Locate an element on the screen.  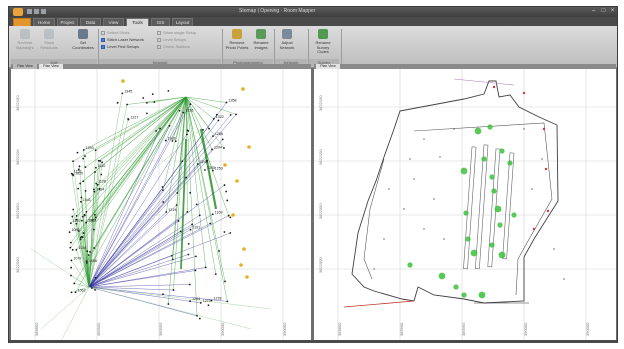
hydrant-marker is located at coordinates (544, 129).